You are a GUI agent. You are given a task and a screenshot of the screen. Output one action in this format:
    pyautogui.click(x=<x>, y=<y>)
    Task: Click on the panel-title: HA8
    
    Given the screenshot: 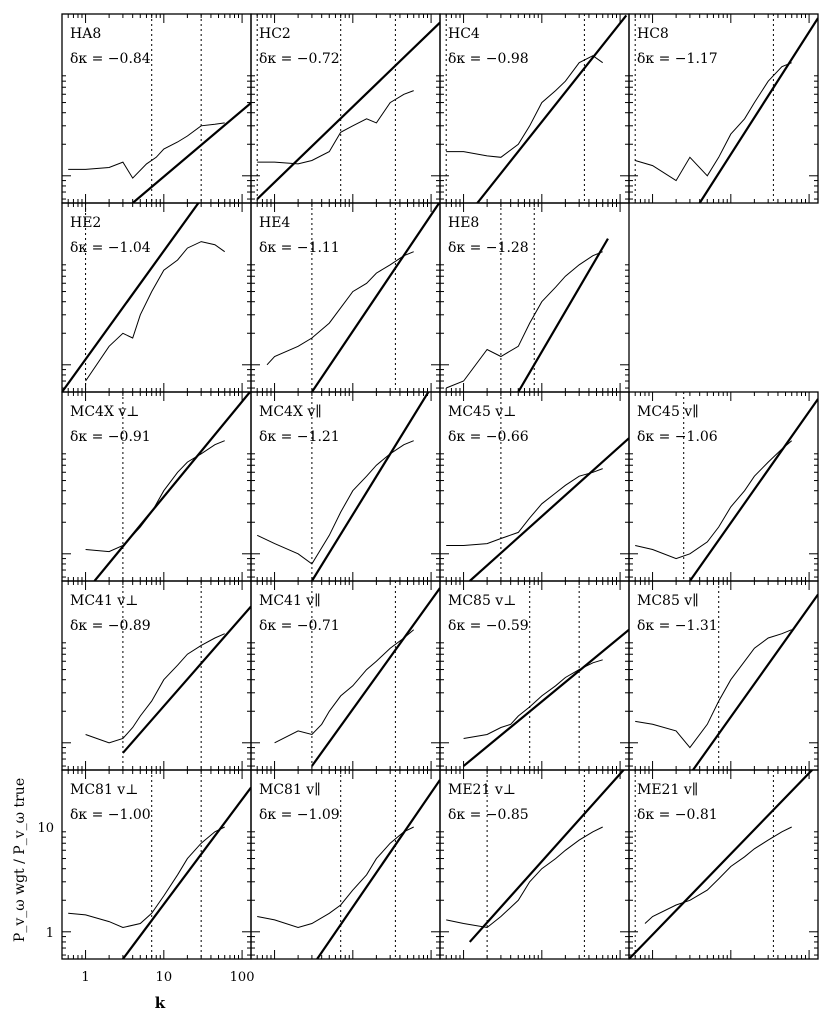 What is the action you would take?
    pyautogui.click(x=85, y=34)
    